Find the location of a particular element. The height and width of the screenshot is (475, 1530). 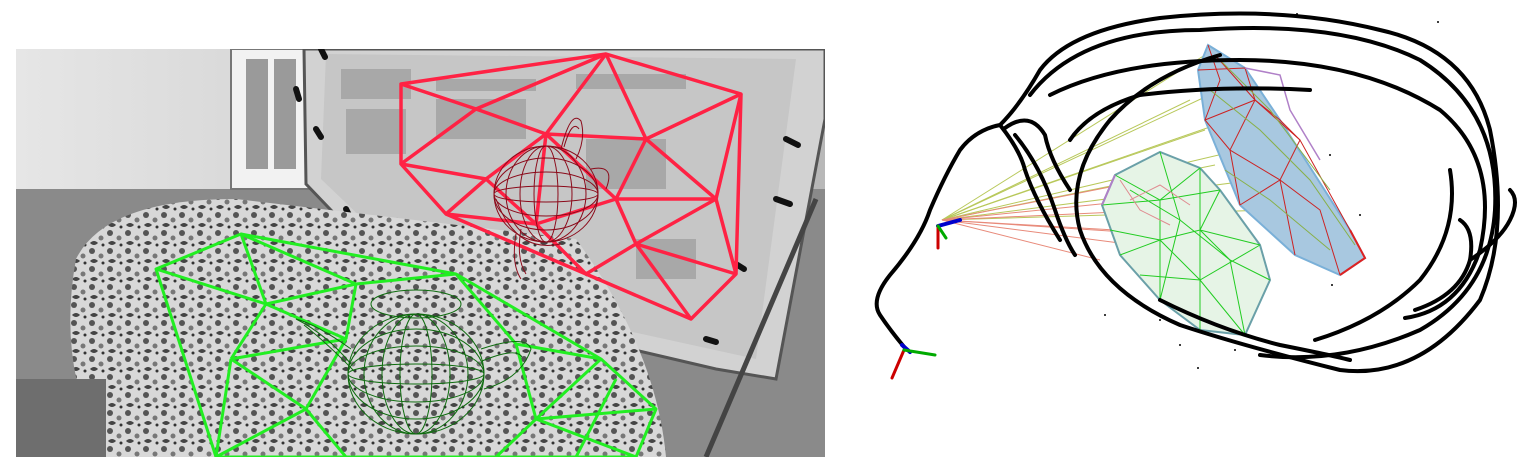

wall-plane-mesh is located at coordinates (1281, 160).